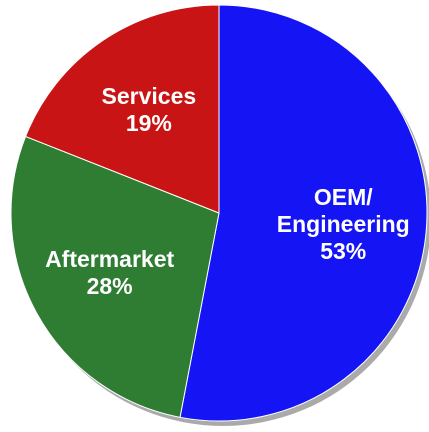  Describe the element at coordinates (343, 251) in the screenshot. I see `slice-value-label: 53%` at that location.